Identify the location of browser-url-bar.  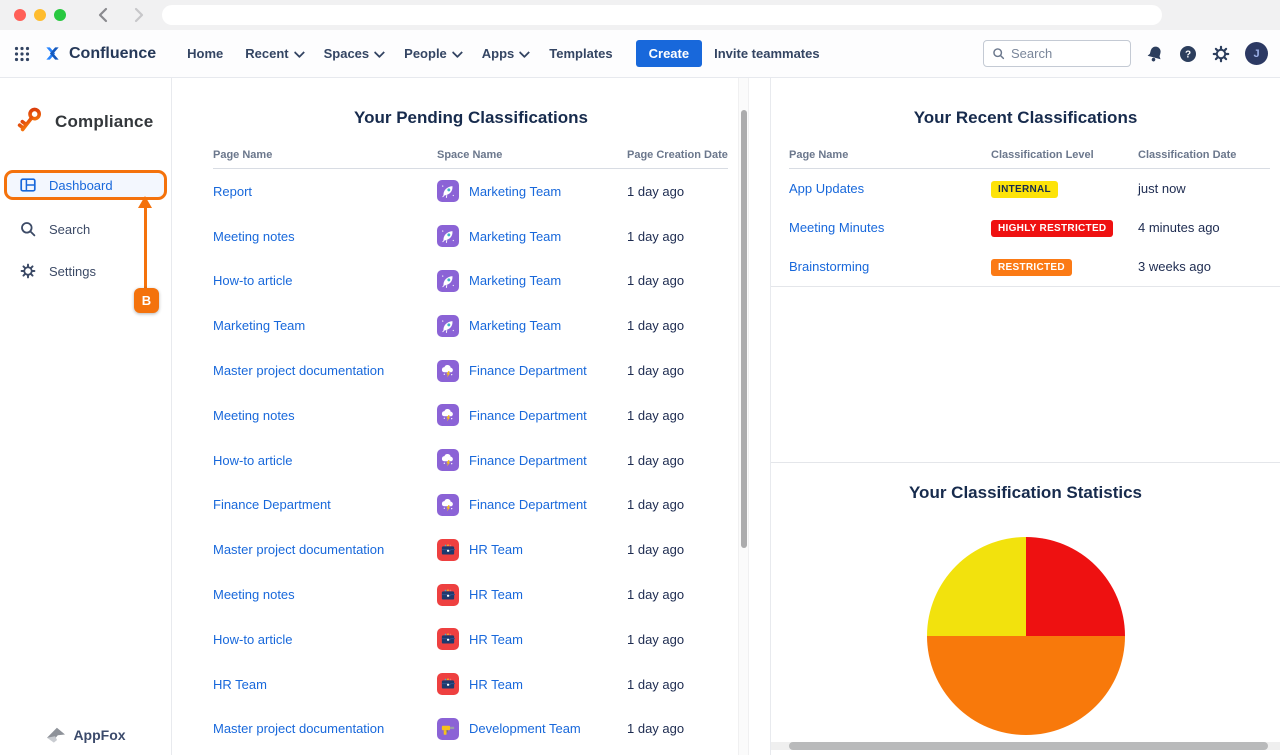
(662, 15).